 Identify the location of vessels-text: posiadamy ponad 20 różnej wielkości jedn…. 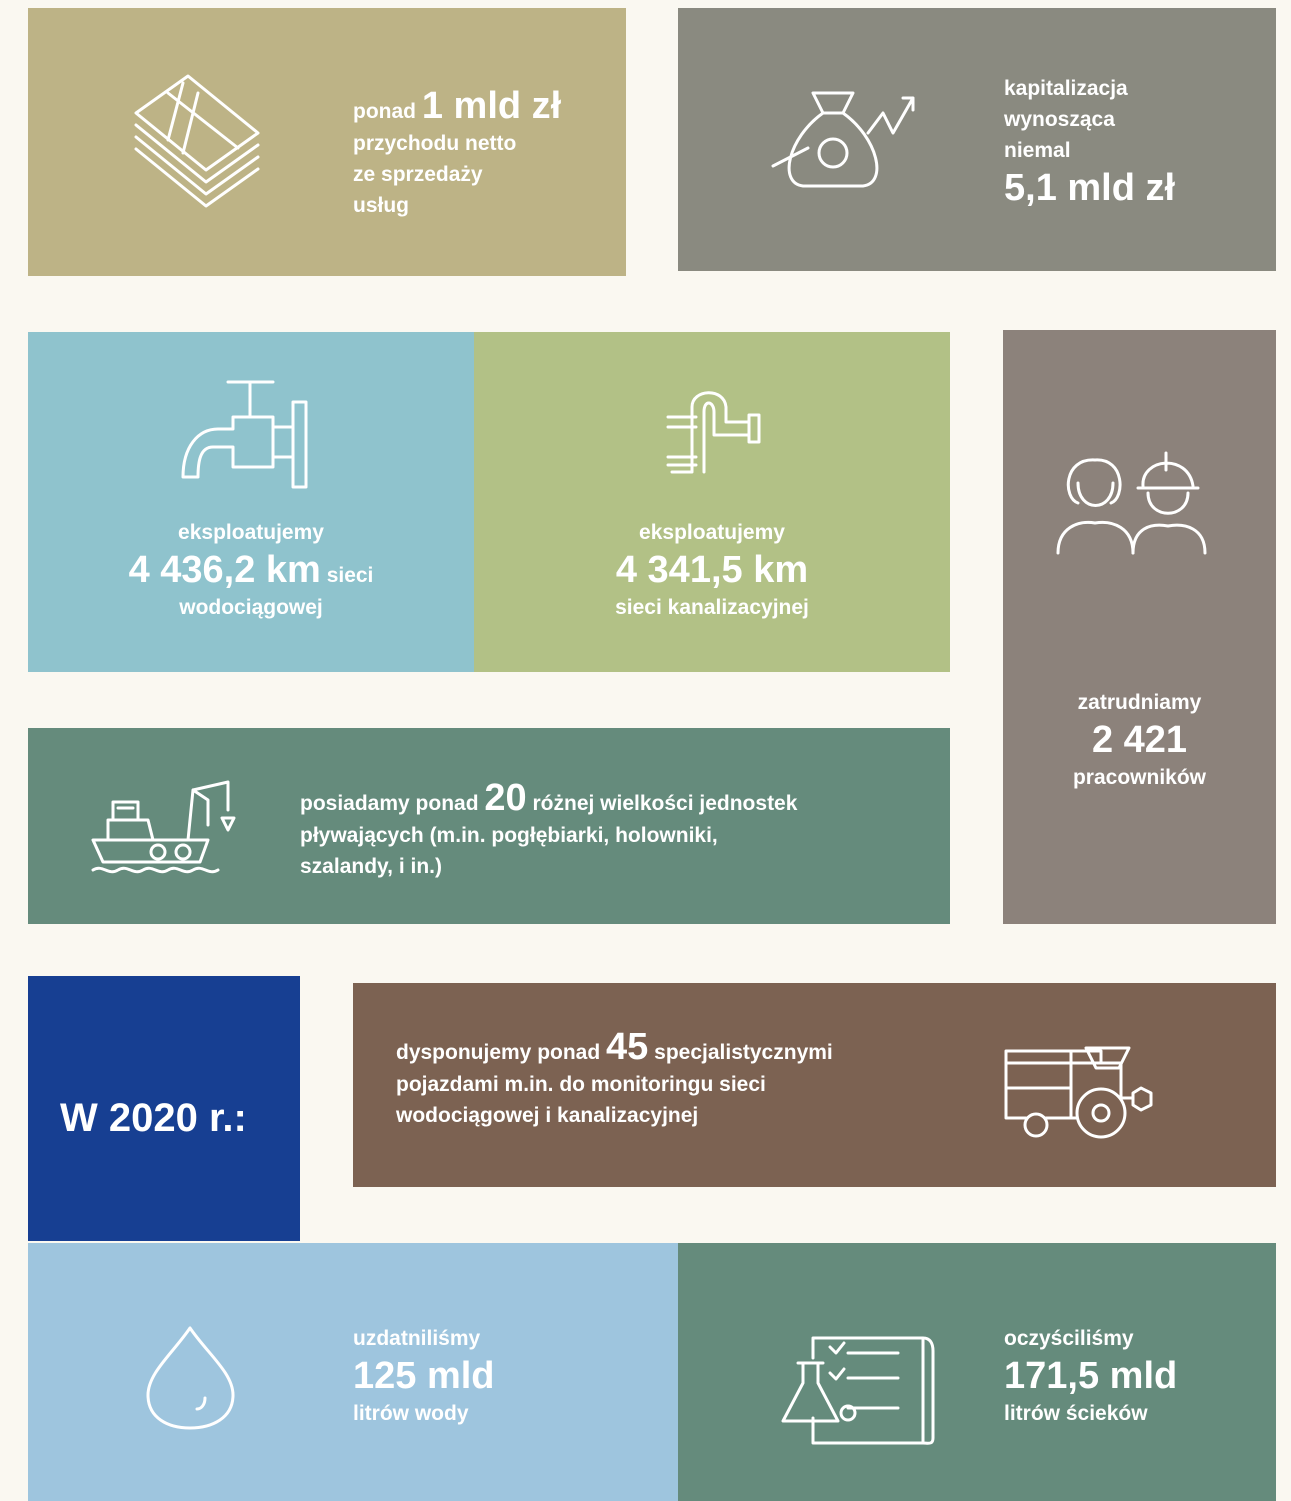
(548, 829).